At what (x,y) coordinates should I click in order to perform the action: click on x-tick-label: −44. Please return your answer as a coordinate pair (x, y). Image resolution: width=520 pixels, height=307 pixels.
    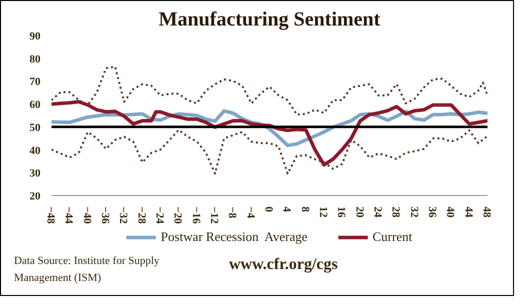
    Looking at the image, I should click on (68, 215).